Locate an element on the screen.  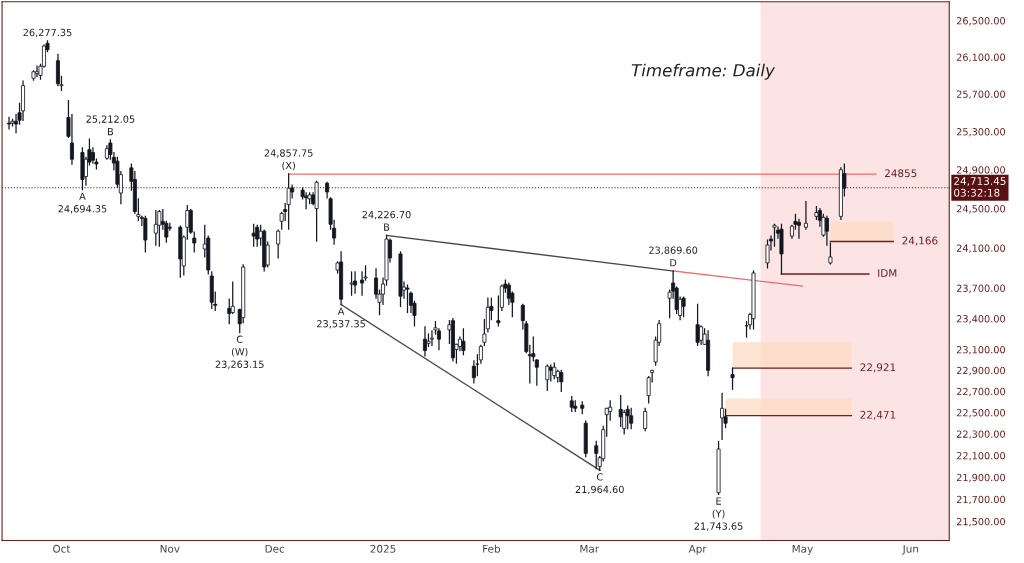
y-tick-label: 21,900.00 is located at coordinates (981, 478).